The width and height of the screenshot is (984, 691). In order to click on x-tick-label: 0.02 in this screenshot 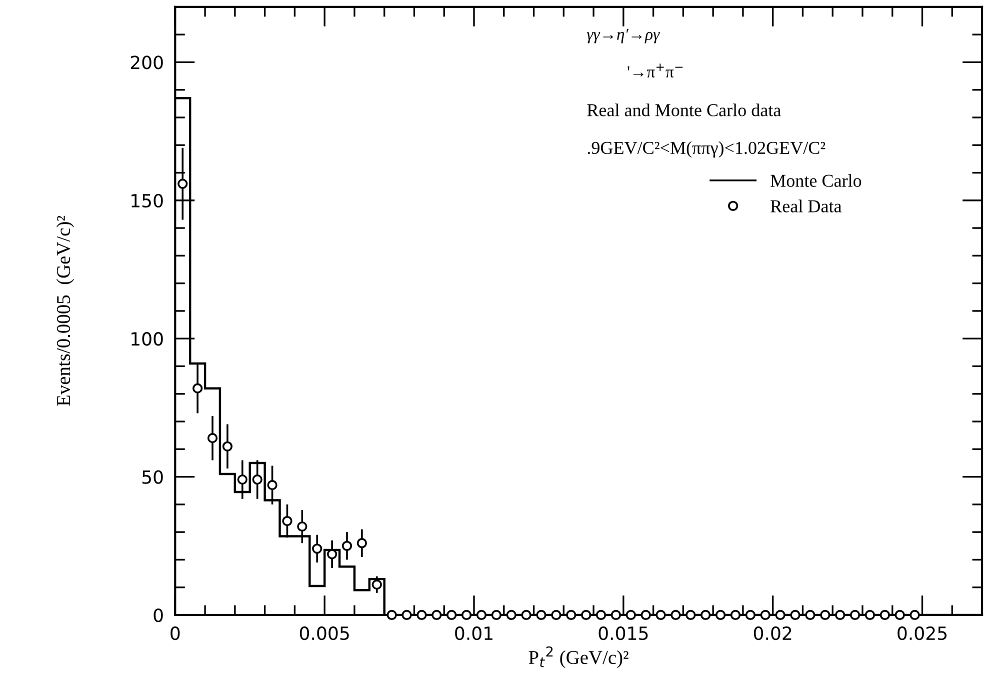, I will do `click(773, 633)`.